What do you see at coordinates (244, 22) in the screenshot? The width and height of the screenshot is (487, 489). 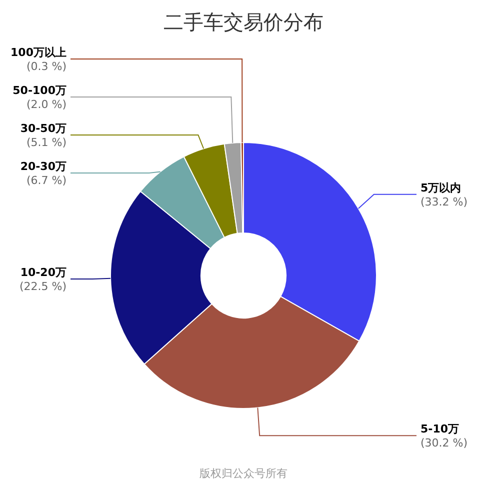 I see `chart-title: 二手车交易价分布` at bounding box center [244, 22].